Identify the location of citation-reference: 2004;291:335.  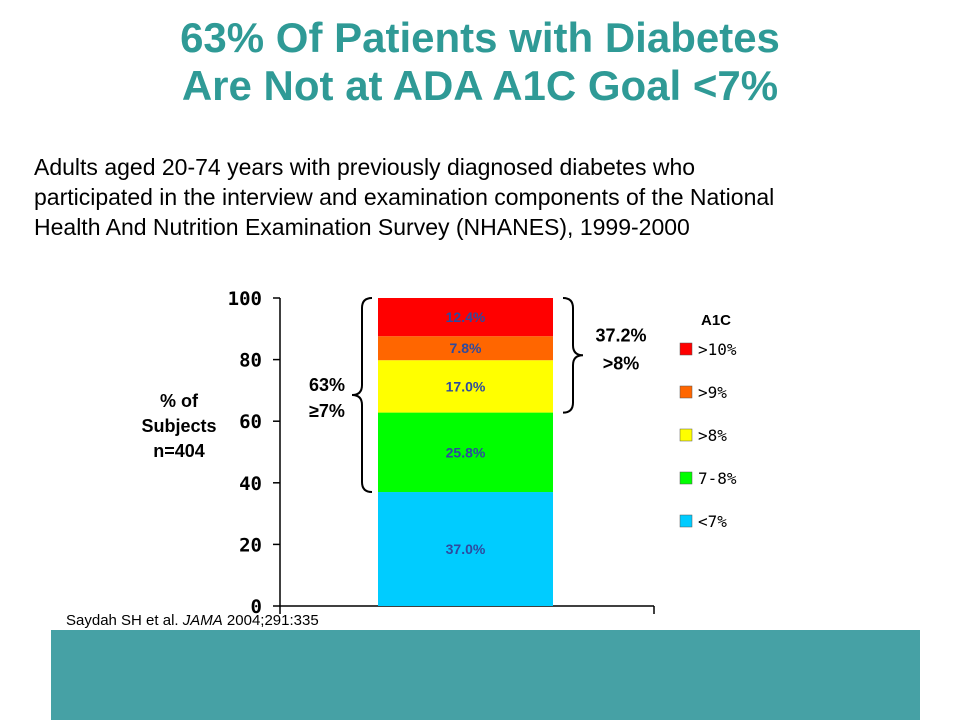
(270, 620).